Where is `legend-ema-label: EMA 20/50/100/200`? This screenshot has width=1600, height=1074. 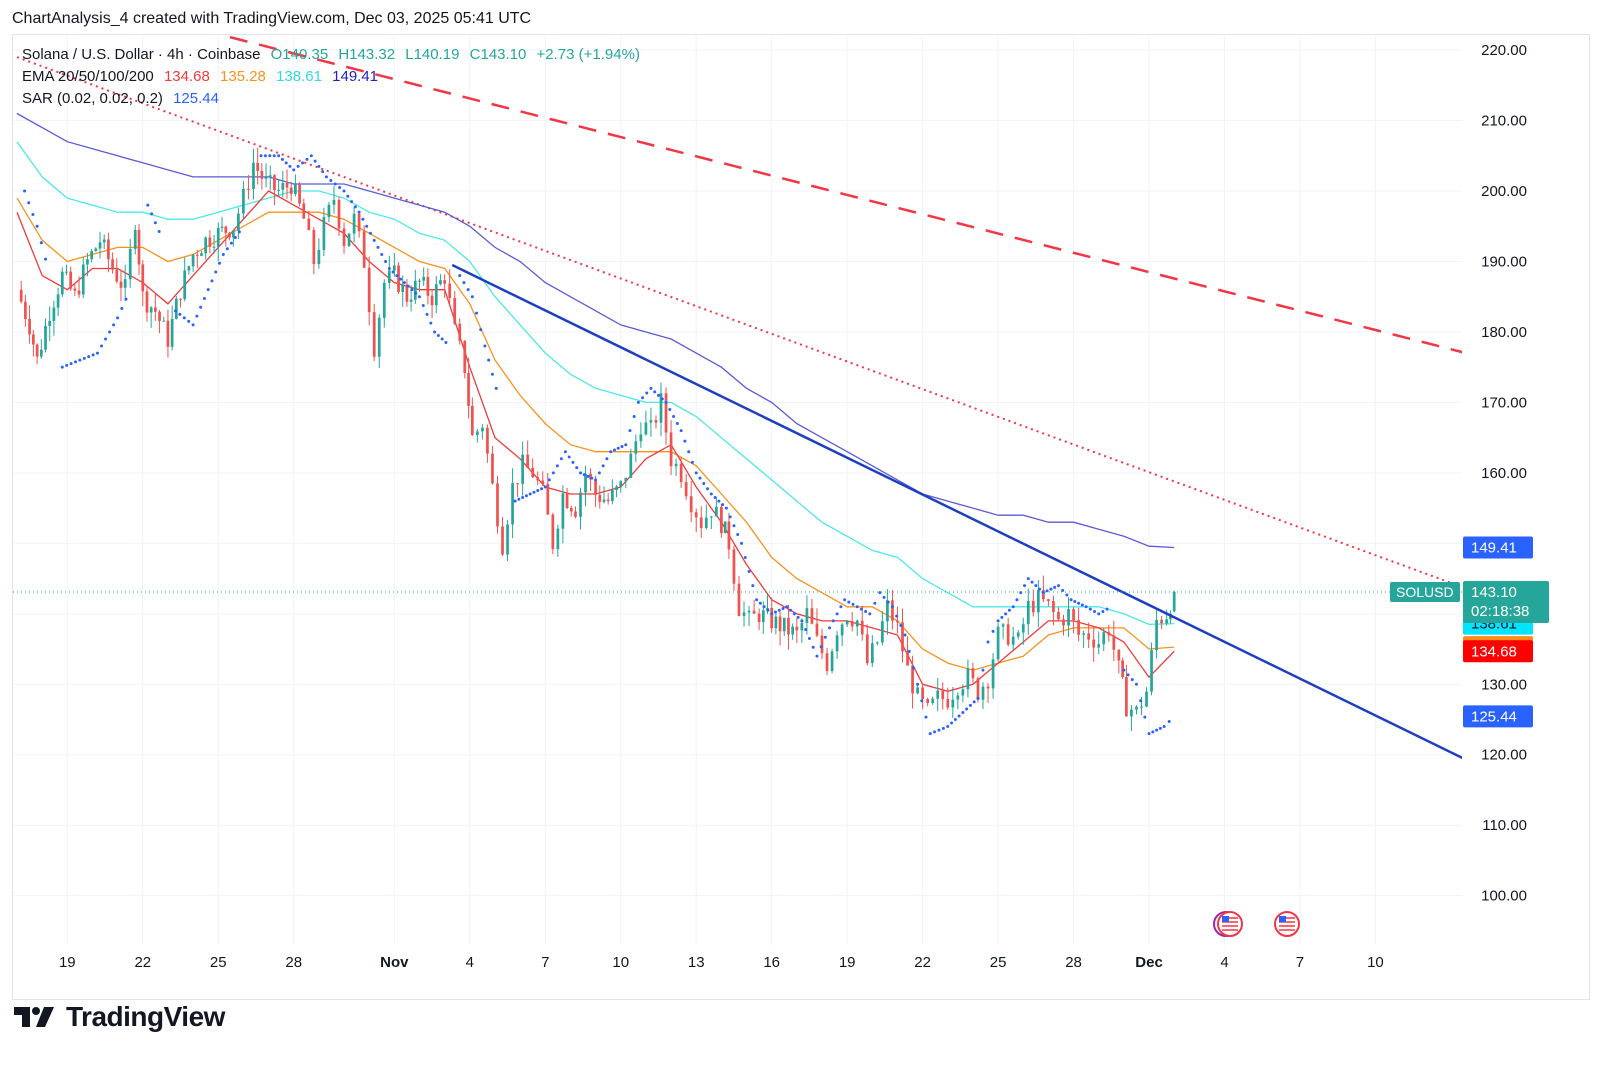 legend-ema-label: EMA 20/50/100/200 is located at coordinates (88, 76).